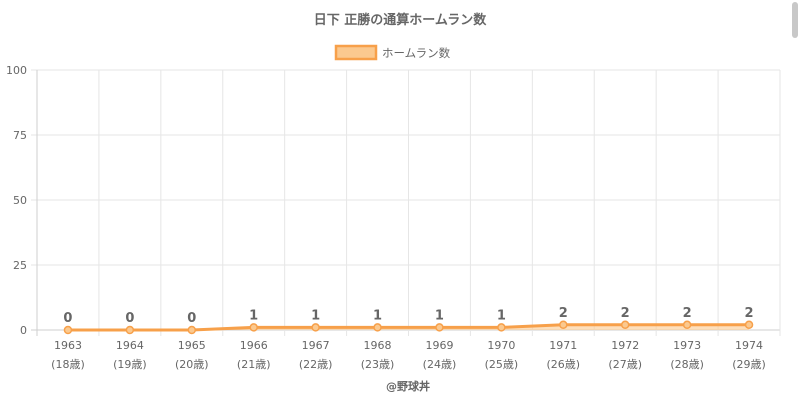 This screenshot has width=800, height=400. What do you see at coordinates (254, 345) in the screenshot?
I see `x-tick-label: 1966` at bounding box center [254, 345].